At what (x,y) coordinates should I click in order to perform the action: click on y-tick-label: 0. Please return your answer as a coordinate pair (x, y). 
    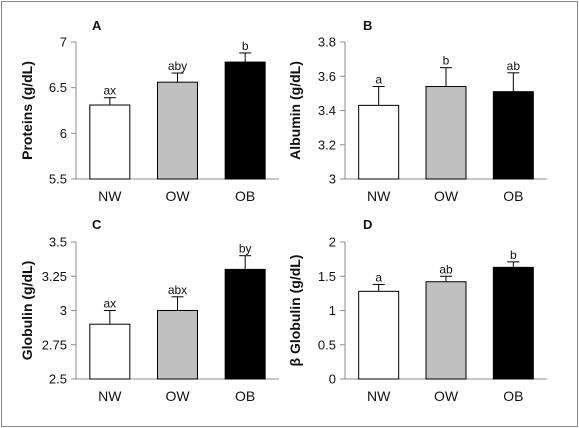
    Looking at the image, I should click on (332, 379).